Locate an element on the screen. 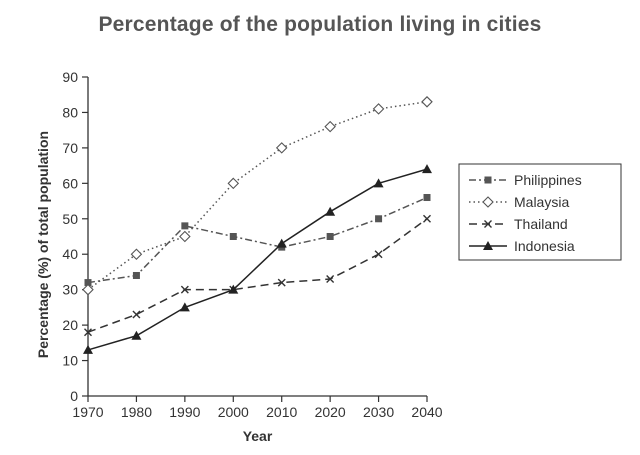  x-axis-title: Year is located at coordinates (258, 436).